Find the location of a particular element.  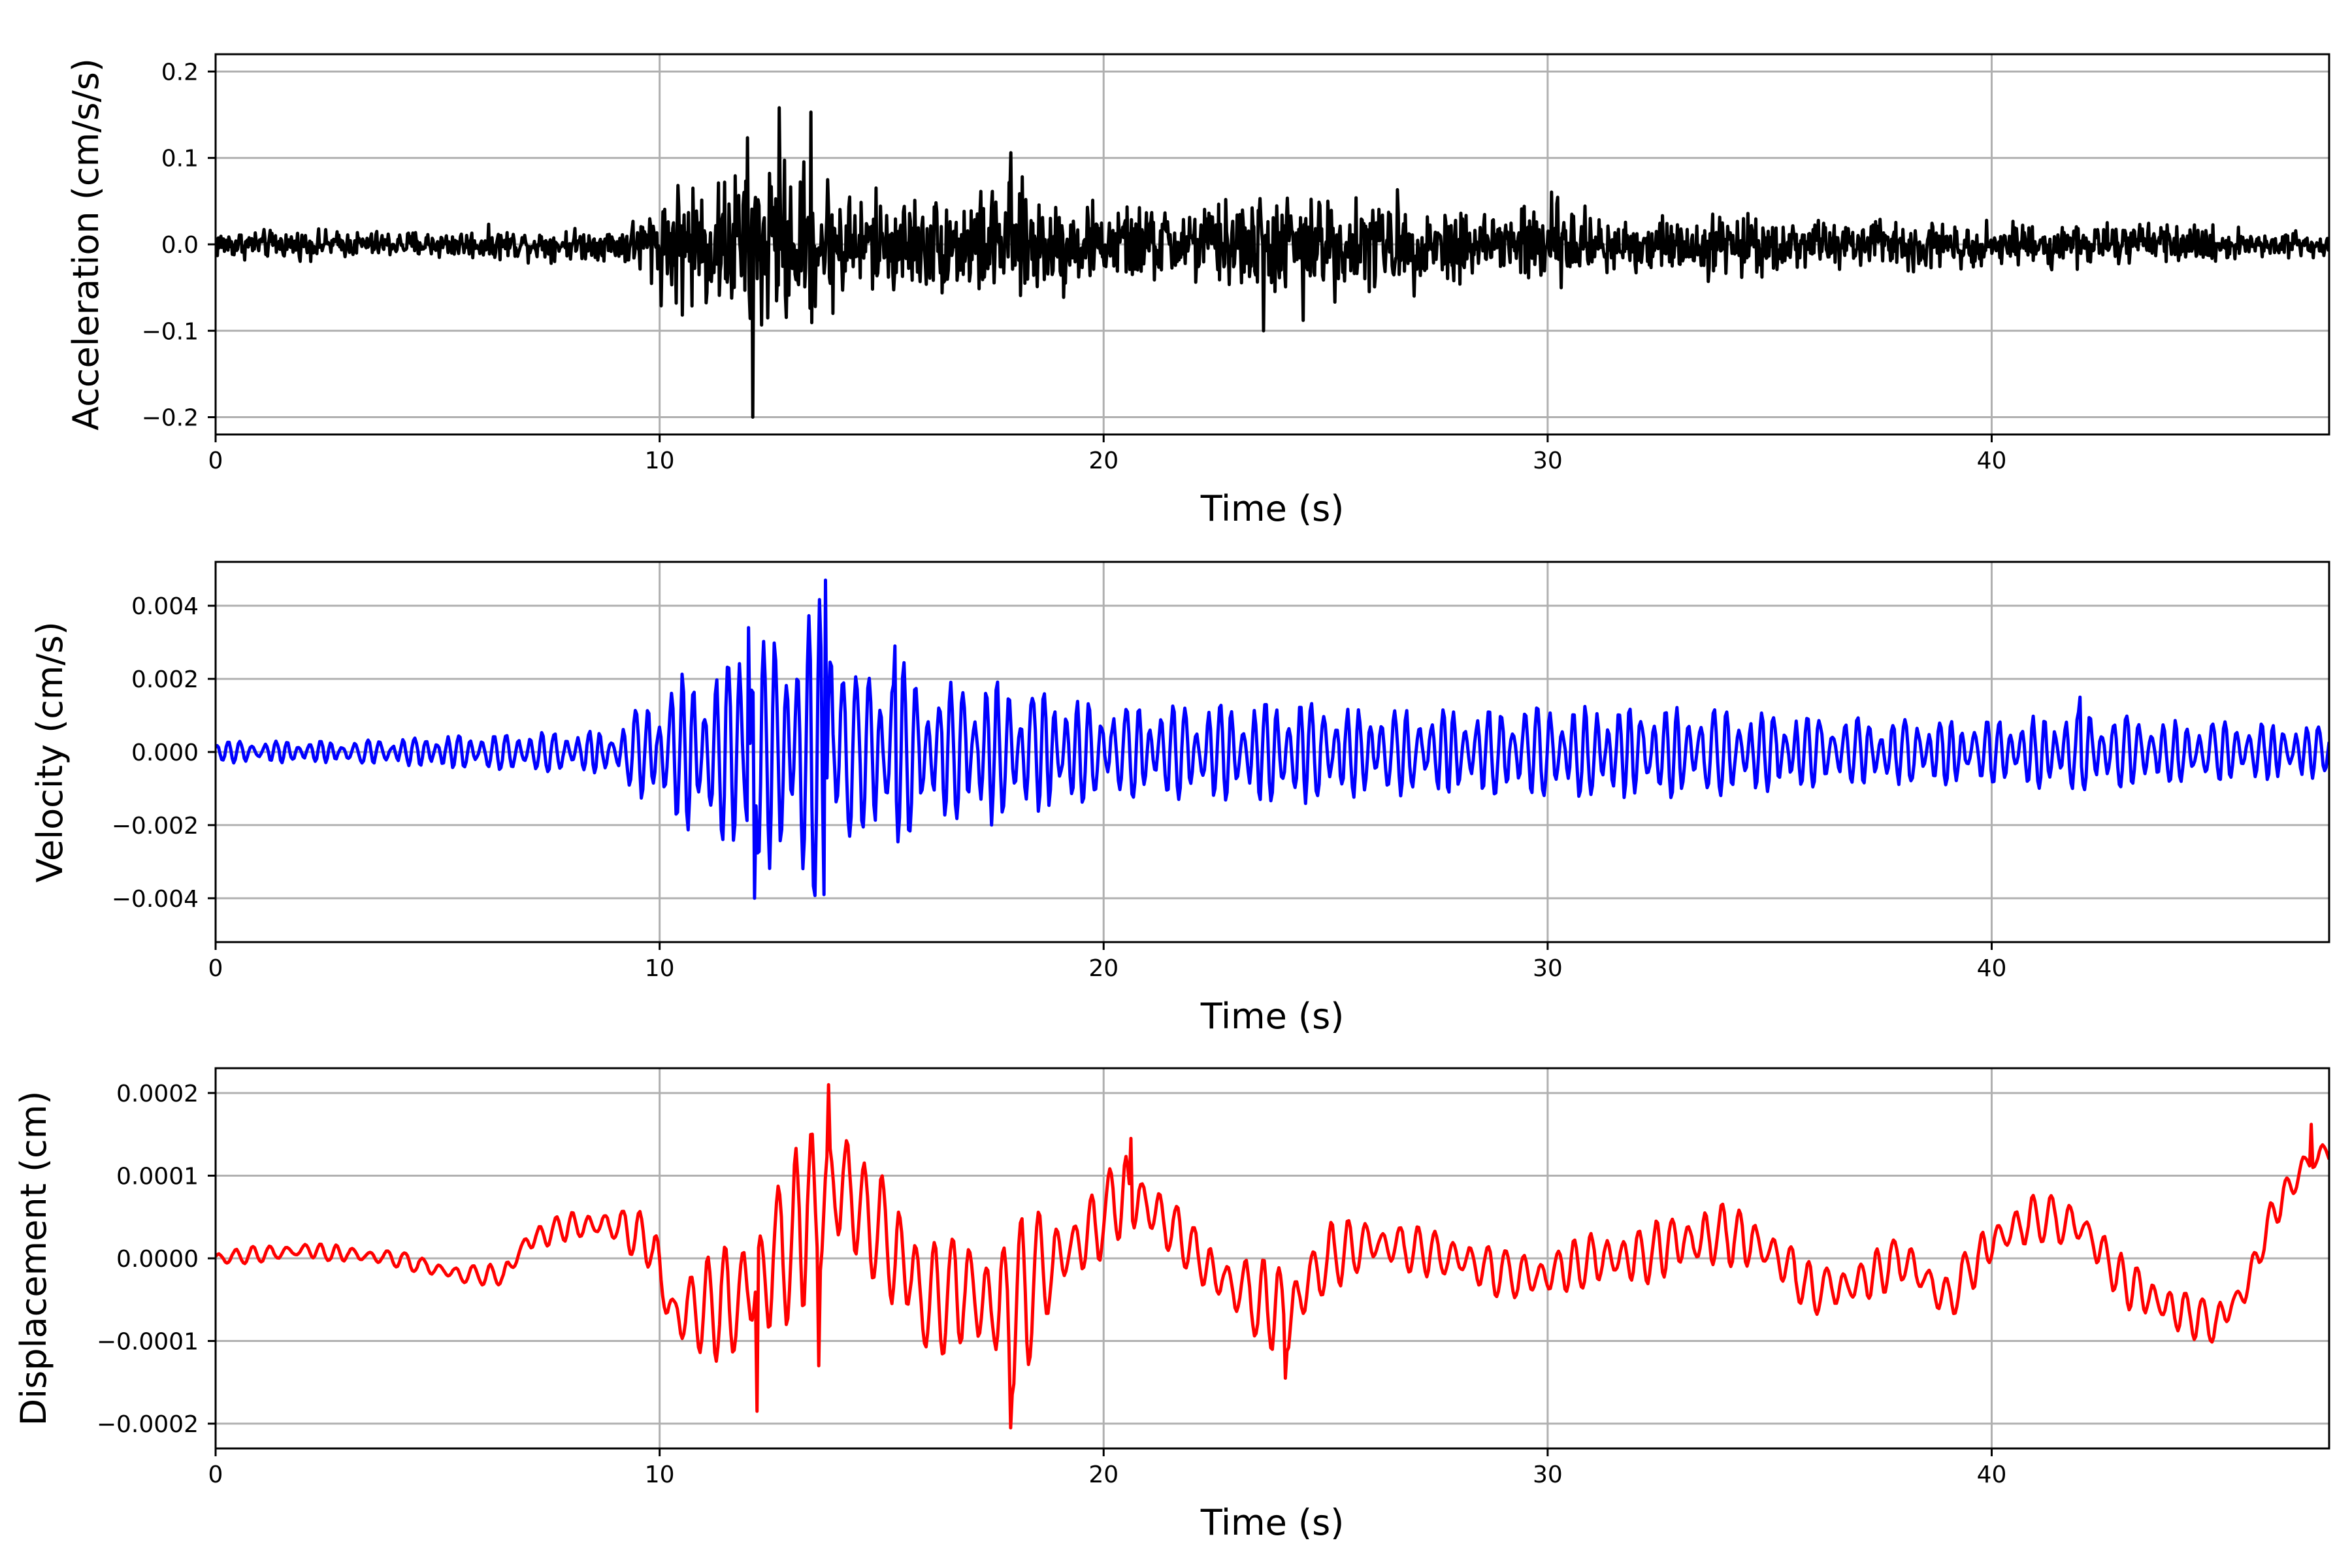

displacement-ytick-label-0: −0.0002 is located at coordinates (148, 1424).